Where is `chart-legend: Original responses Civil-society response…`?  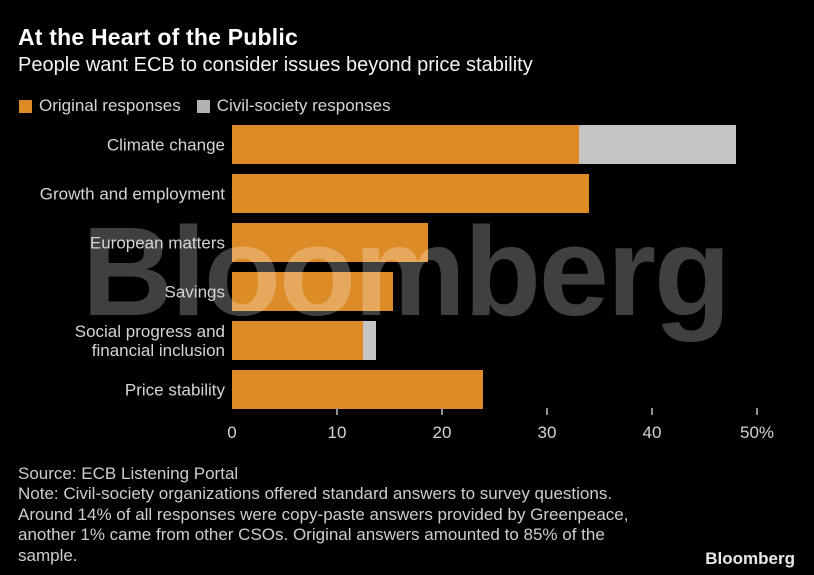
chart-legend: Original responses Civil-society response… is located at coordinates (205, 106).